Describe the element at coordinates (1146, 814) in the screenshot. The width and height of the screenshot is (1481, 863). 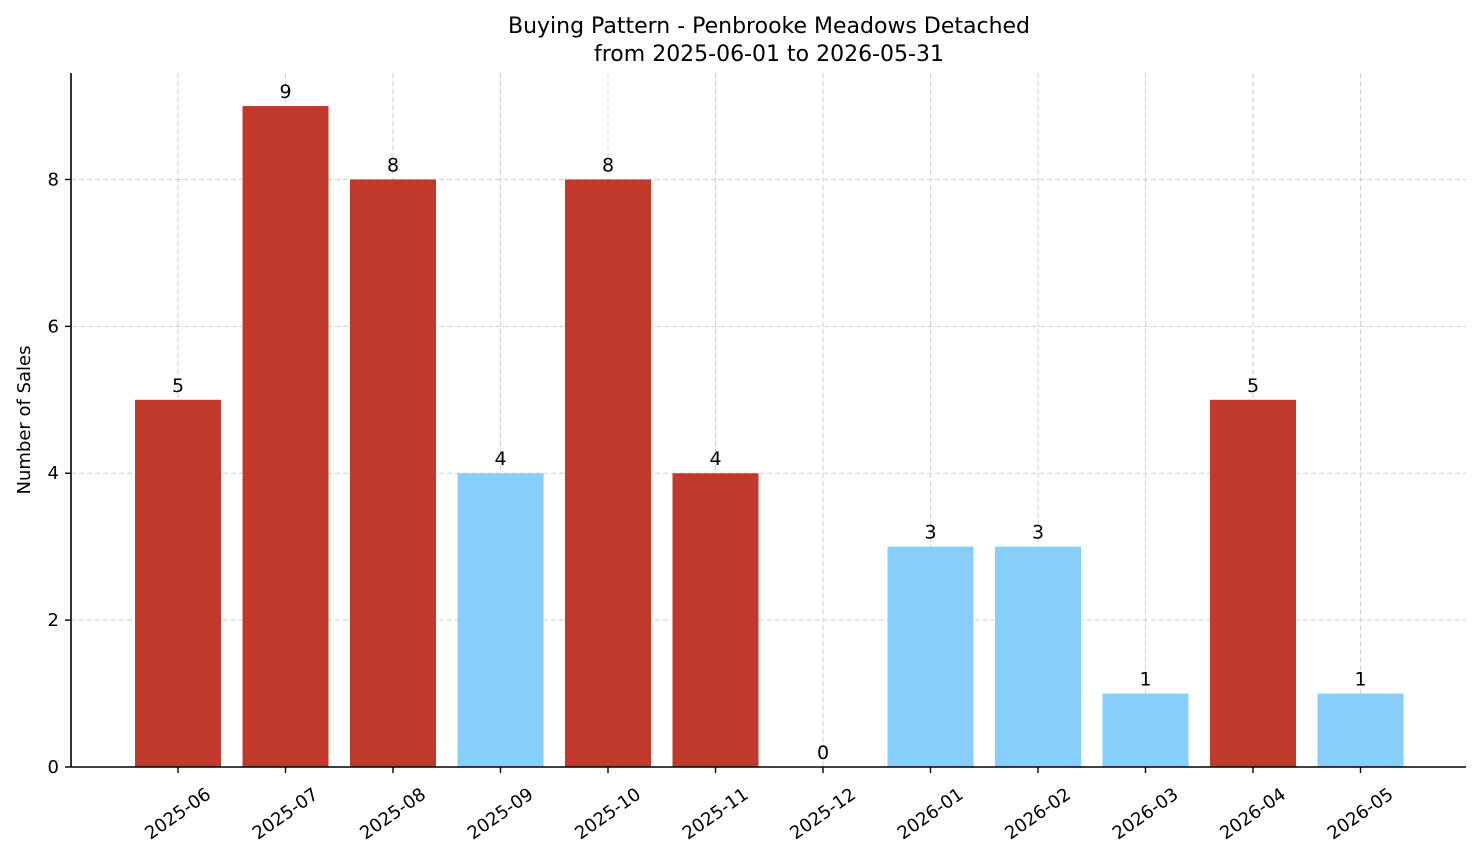
I see `x-tick-label: 2026-03` at that location.